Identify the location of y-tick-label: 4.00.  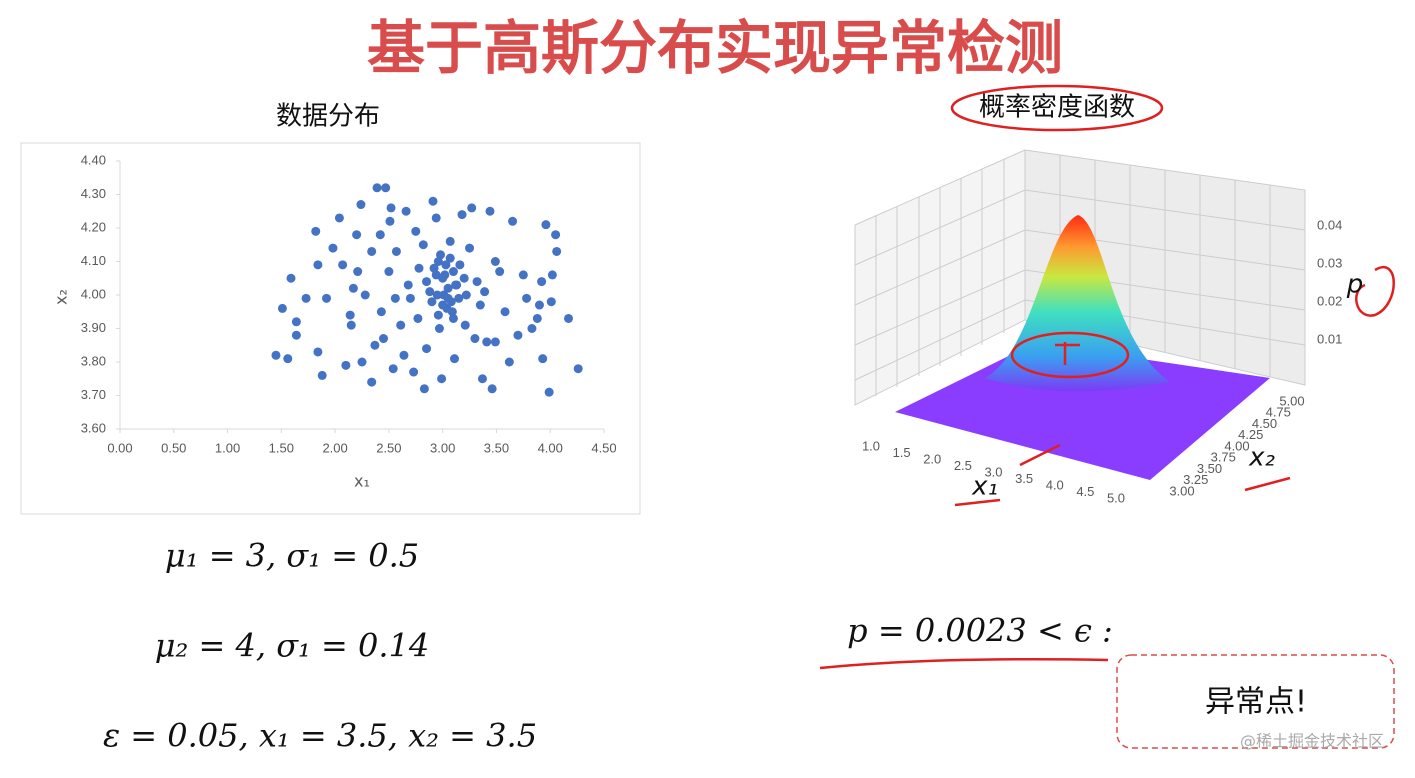
(93, 293).